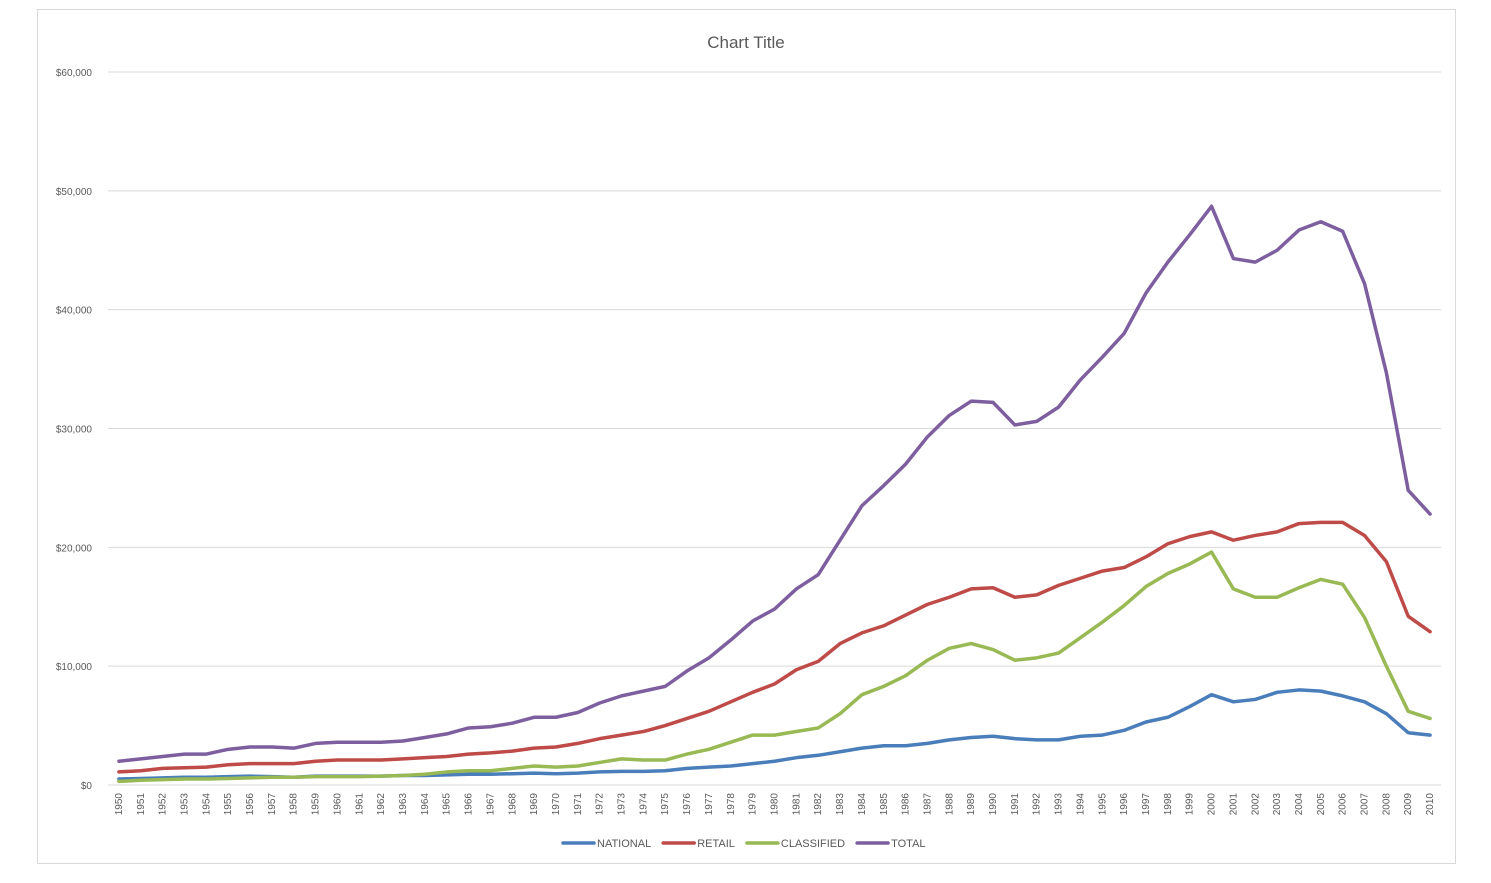  What do you see at coordinates (206, 804) in the screenshot?
I see `x-tick-label: 1954` at bounding box center [206, 804].